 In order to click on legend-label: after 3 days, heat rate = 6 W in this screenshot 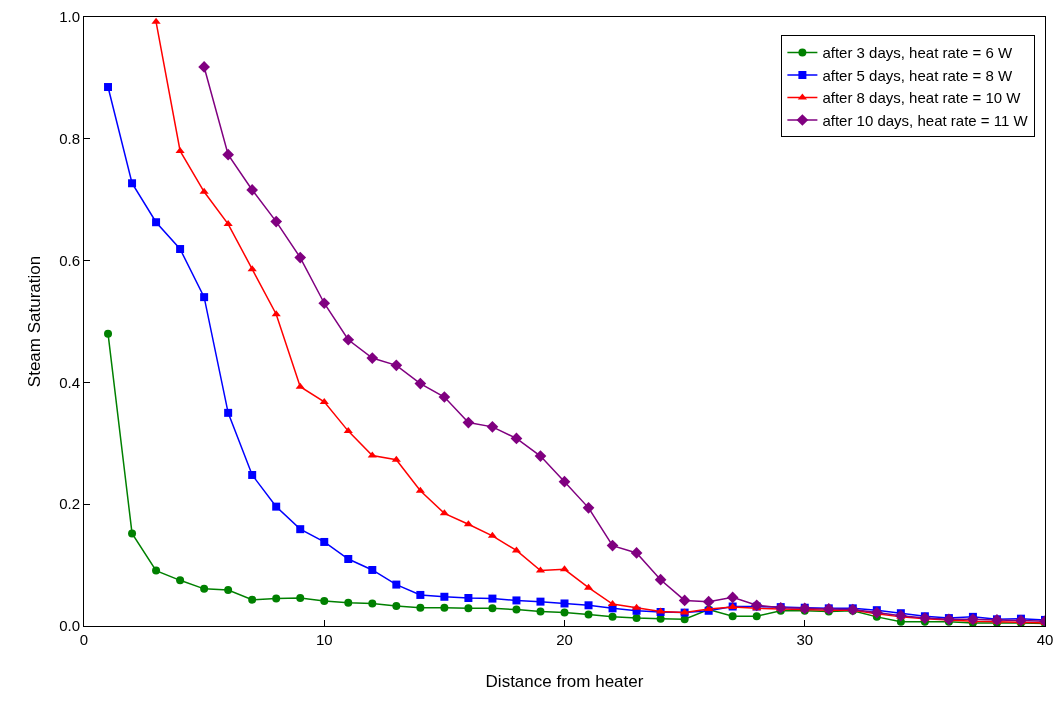, I will do `click(917, 53)`.